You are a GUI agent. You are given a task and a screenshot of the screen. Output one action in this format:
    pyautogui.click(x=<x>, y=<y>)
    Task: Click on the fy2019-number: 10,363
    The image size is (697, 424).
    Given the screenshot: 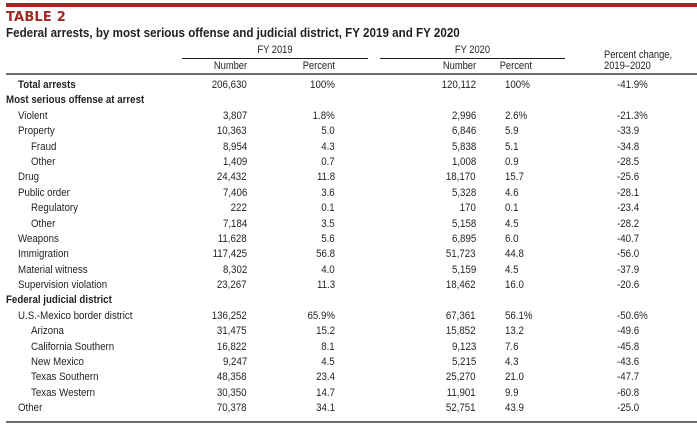 What is the action you would take?
    pyautogui.click(x=232, y=131)
    